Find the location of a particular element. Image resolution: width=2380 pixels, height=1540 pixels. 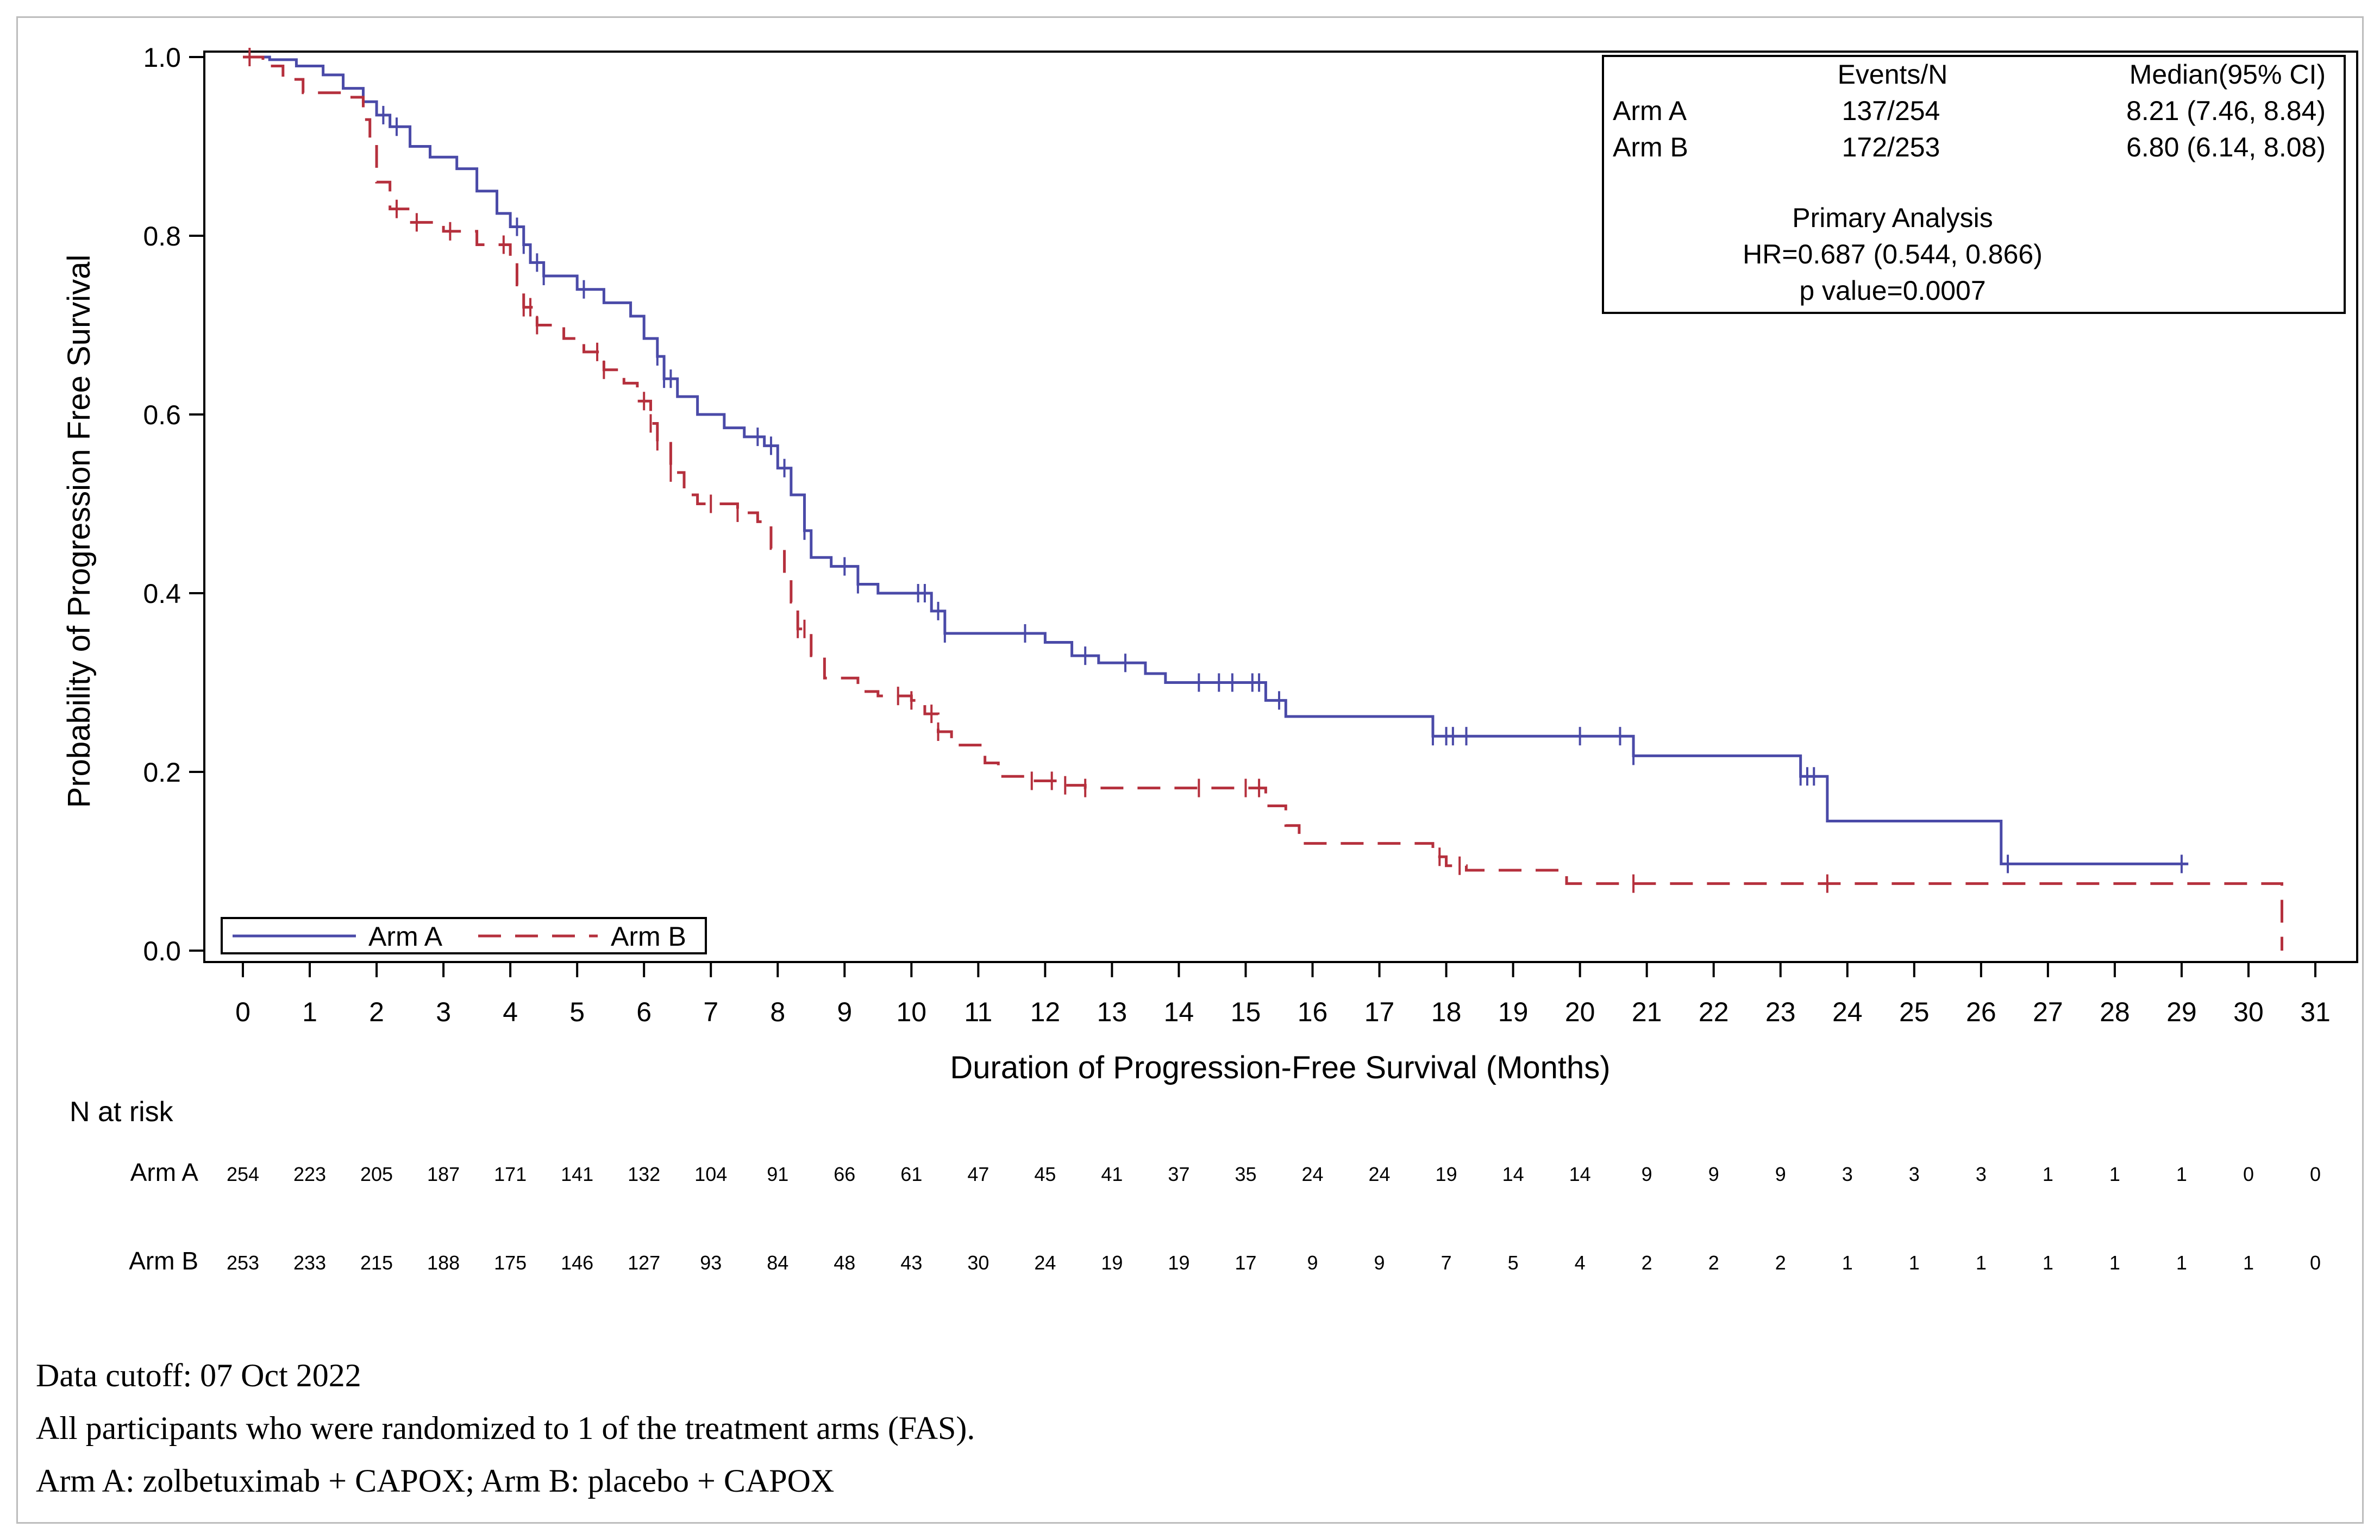

risk-count: 187 is located at coordinates (443, 1174).